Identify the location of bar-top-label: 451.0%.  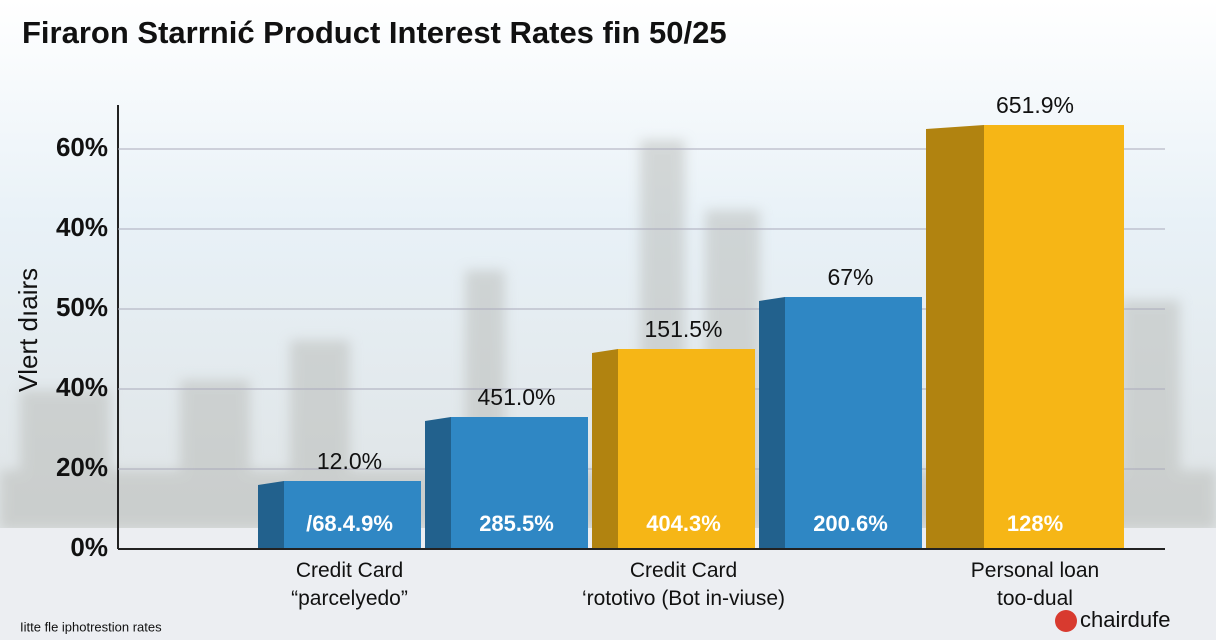
(516, 397).